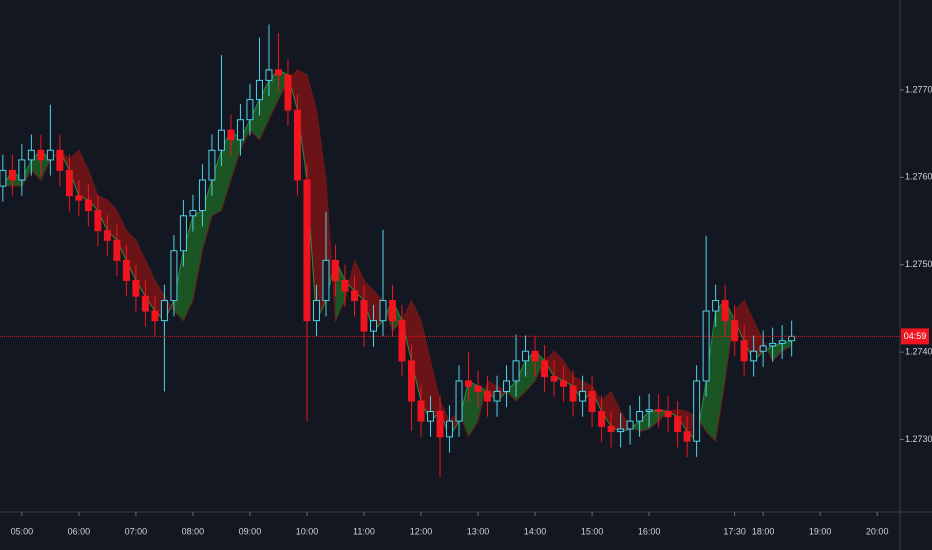 The height and width of the screenshot is (550, 932). What do you see at coordinates (364, 531) in the screenshot?
I see `x-tick-label: 11:00` at bounding box center [364, 531].